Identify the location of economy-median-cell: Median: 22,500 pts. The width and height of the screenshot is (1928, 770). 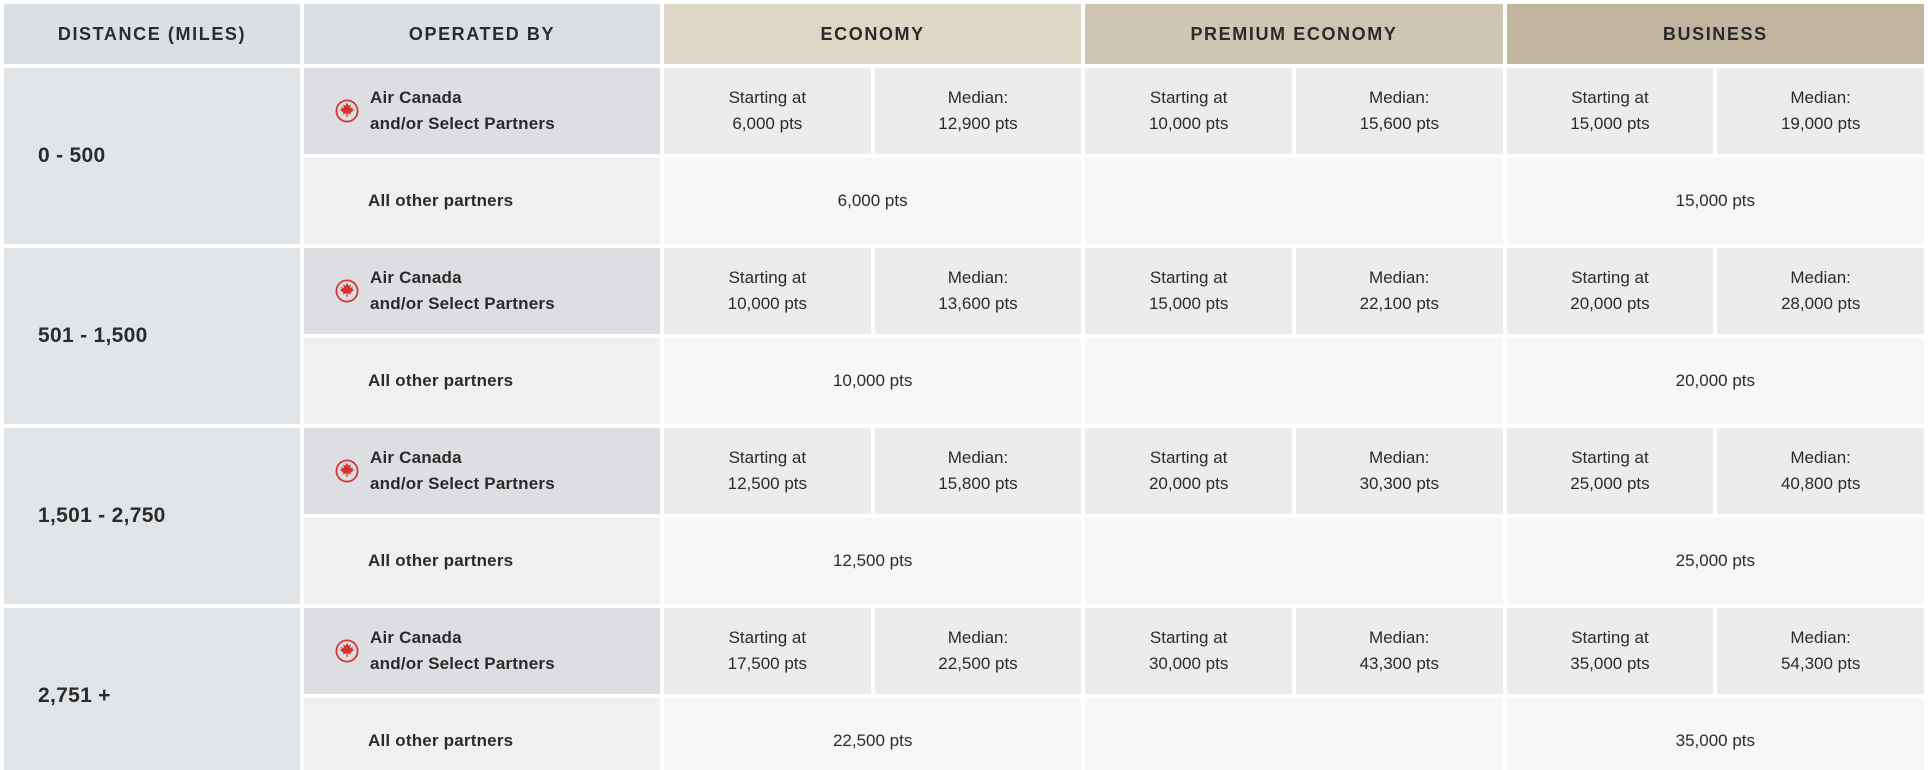
(978, 651).